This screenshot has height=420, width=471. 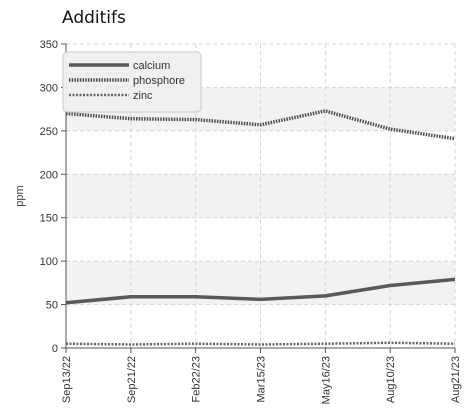 What do you see at coordinates (151, 66) in the screenshot?
I see `legend-label-calcium: calcium` at bounding box center [151, 66].